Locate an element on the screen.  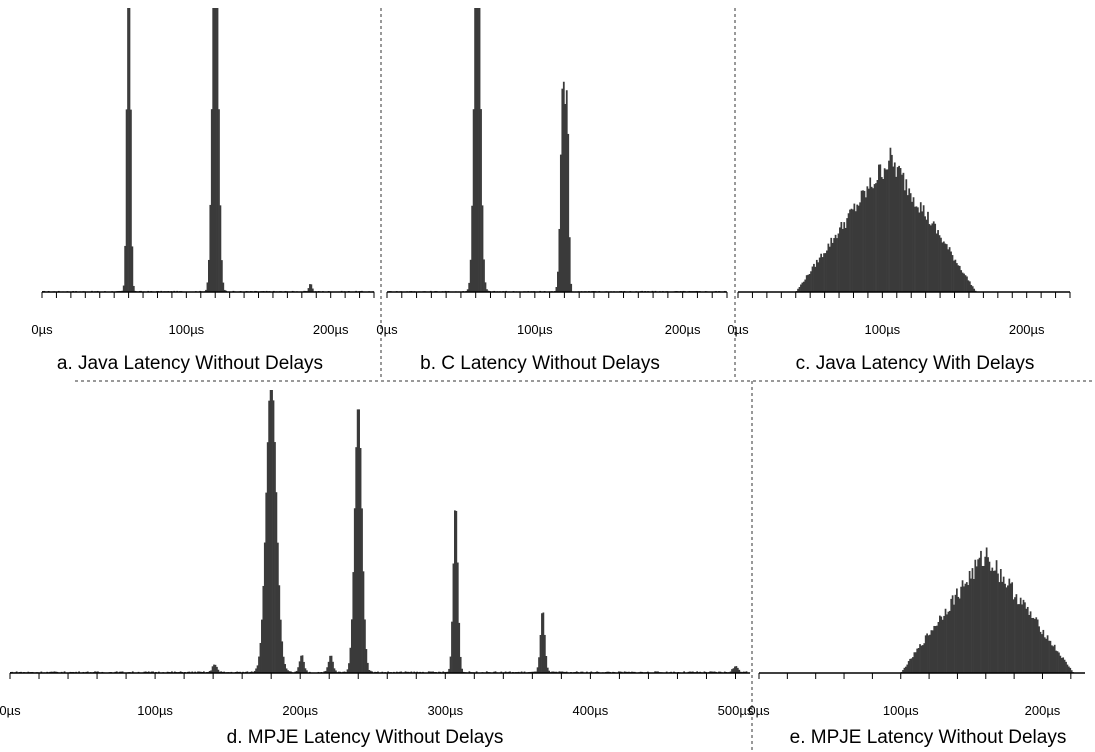
x-tick-label: 100µs is located at coordinates (187, 329).